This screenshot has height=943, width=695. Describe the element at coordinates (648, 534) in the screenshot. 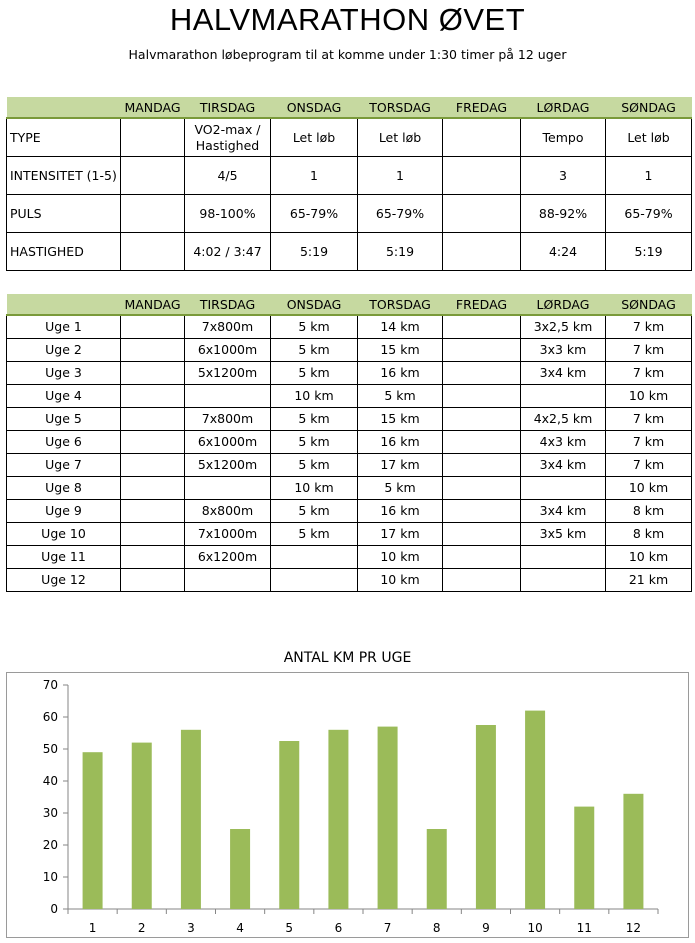

I see `table-cell: 8 km` at that location.